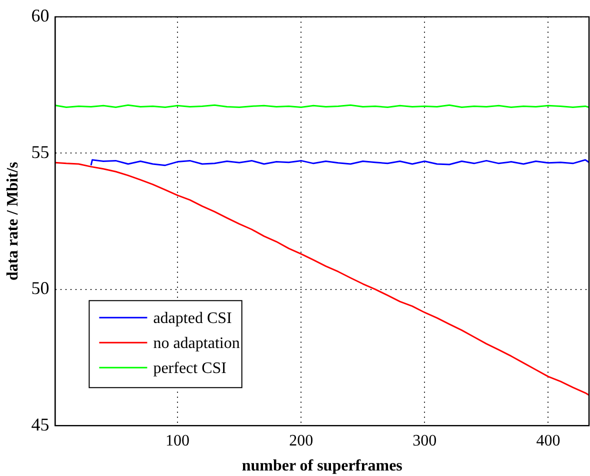  What do you see at coordinates (424, 441) in the screenshot?
I see `x-tick-label: 300` at bounding box center [424, 441].